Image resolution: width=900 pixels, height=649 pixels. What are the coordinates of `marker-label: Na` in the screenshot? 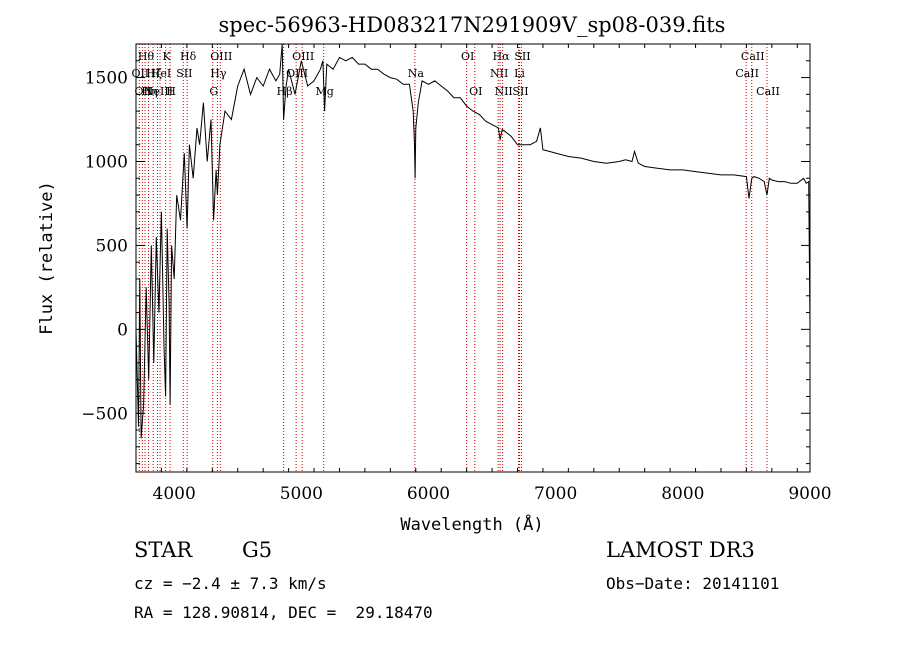 It's located at (416, 73).